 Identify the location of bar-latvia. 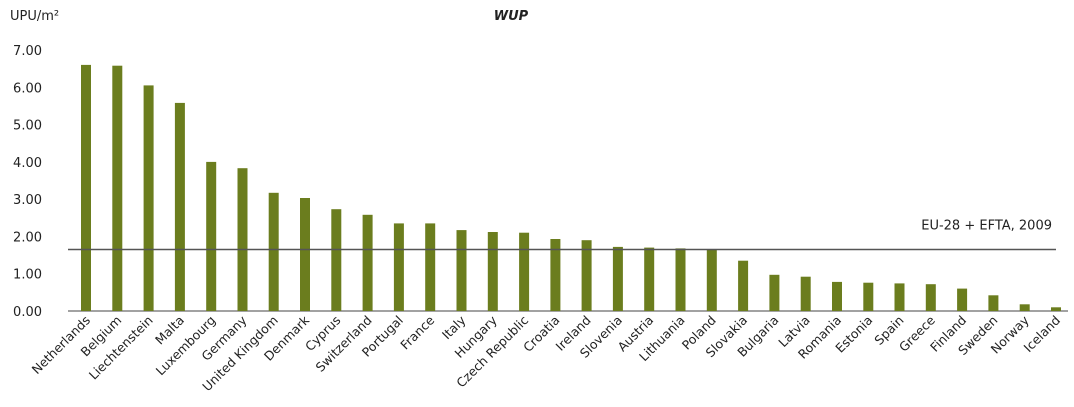
(805, 293).